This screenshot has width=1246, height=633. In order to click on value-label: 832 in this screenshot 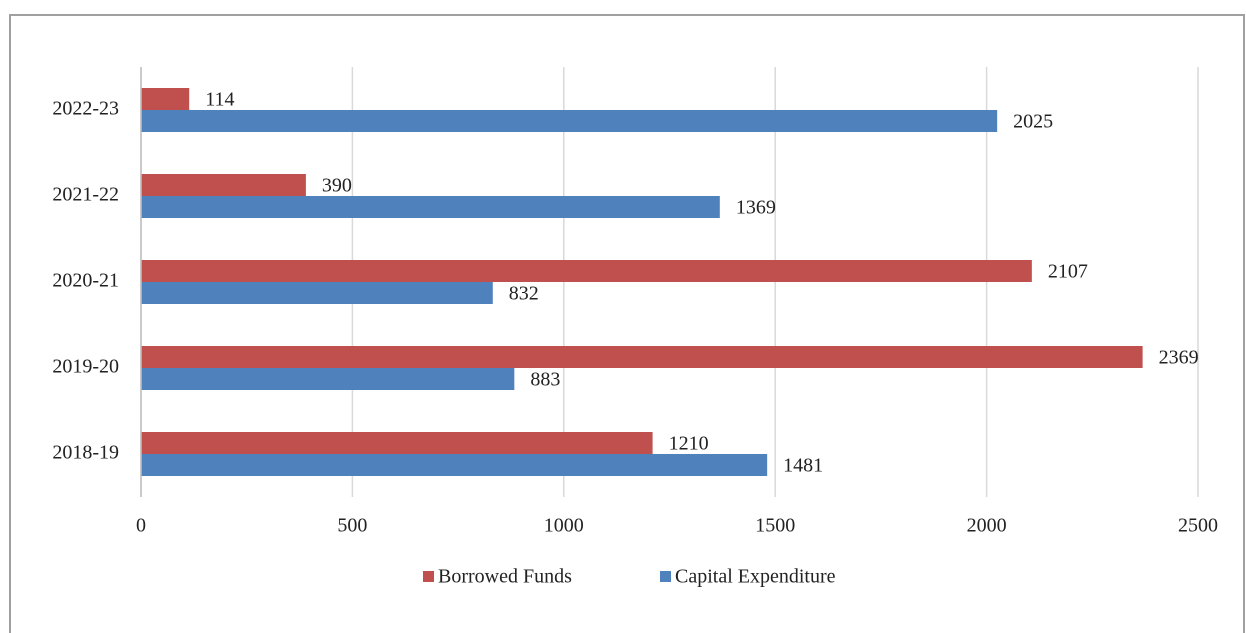, I will do `click(524, 294)`.